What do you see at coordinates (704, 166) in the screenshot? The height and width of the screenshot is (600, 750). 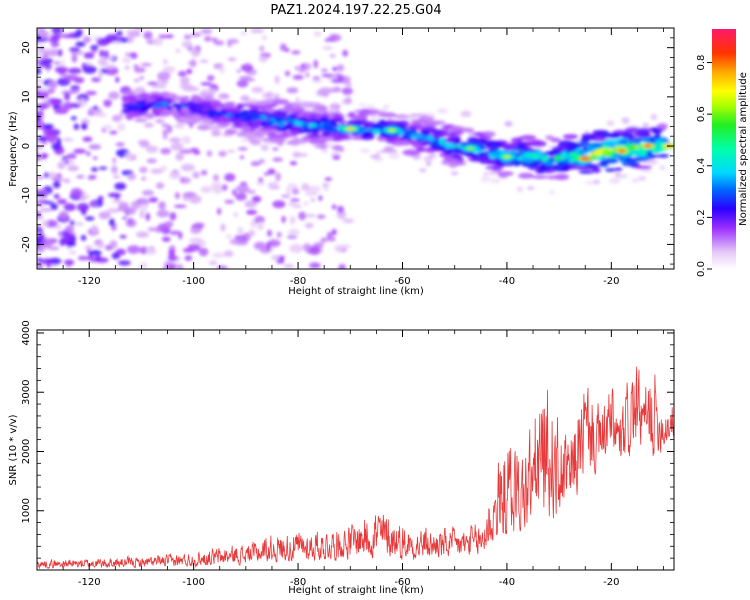 I see `colorbar-ticks: 0.0 0.2 0.4 0.6 0.8` at bounding box center [704, 166].